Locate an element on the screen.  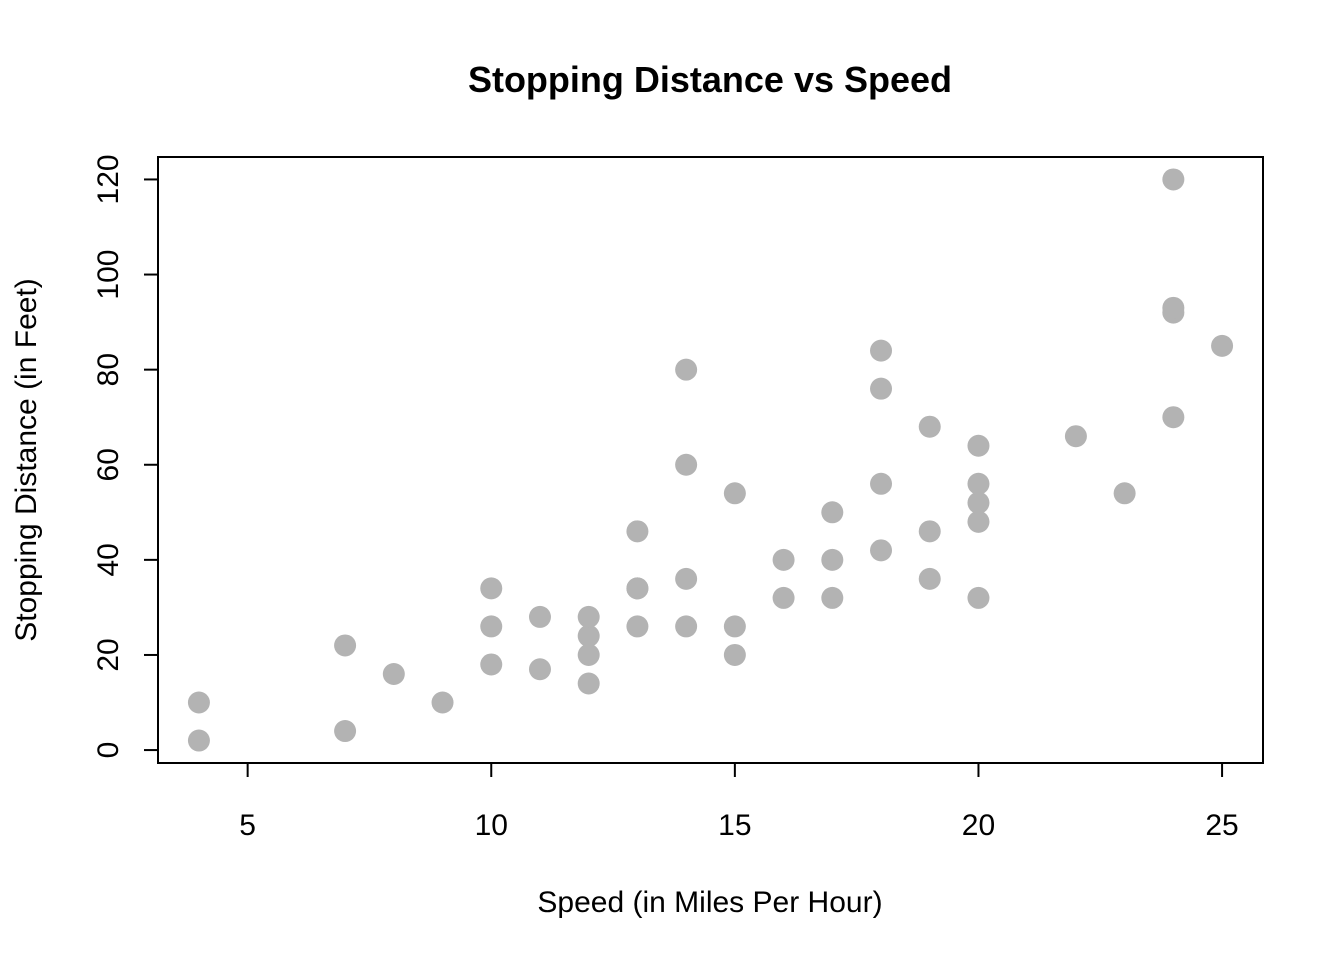
x-tick-label: 25 is located at coordinates (1221, 825).